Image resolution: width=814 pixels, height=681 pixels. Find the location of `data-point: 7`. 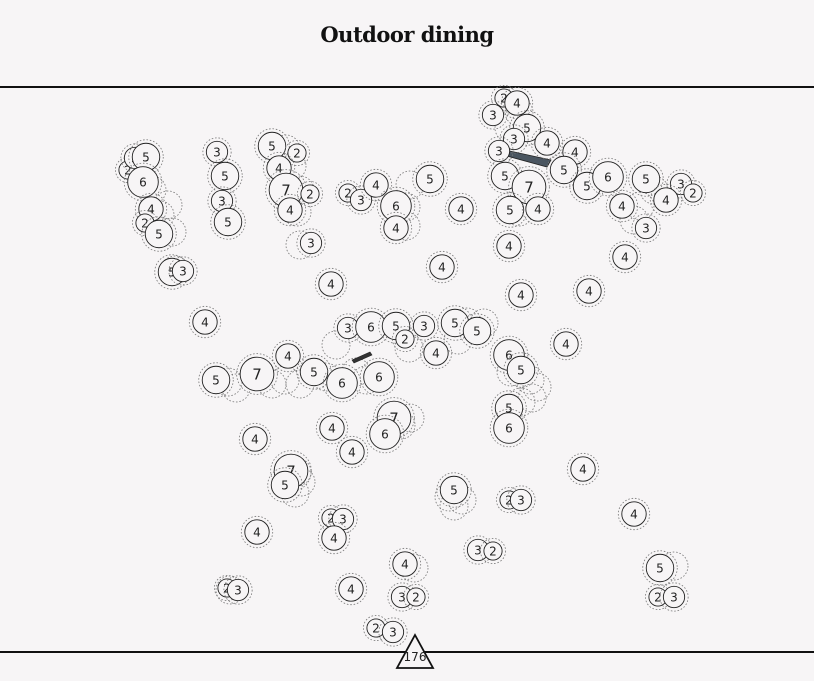

data-point: 7 is located at coordinates (257, 374).